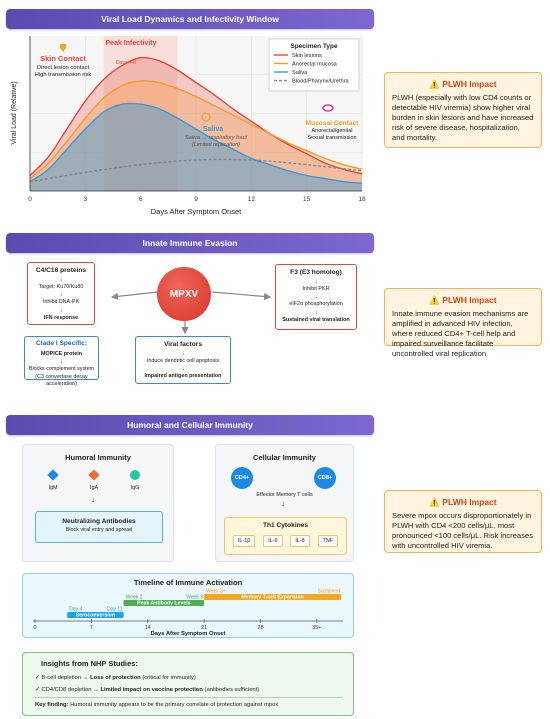 The height and width of the screenshot is (719, 550). Describe the element at coordinates (332, 131) in the screenshot. I see `mucosal-contact-line1: Anorectal/genital` at that location.